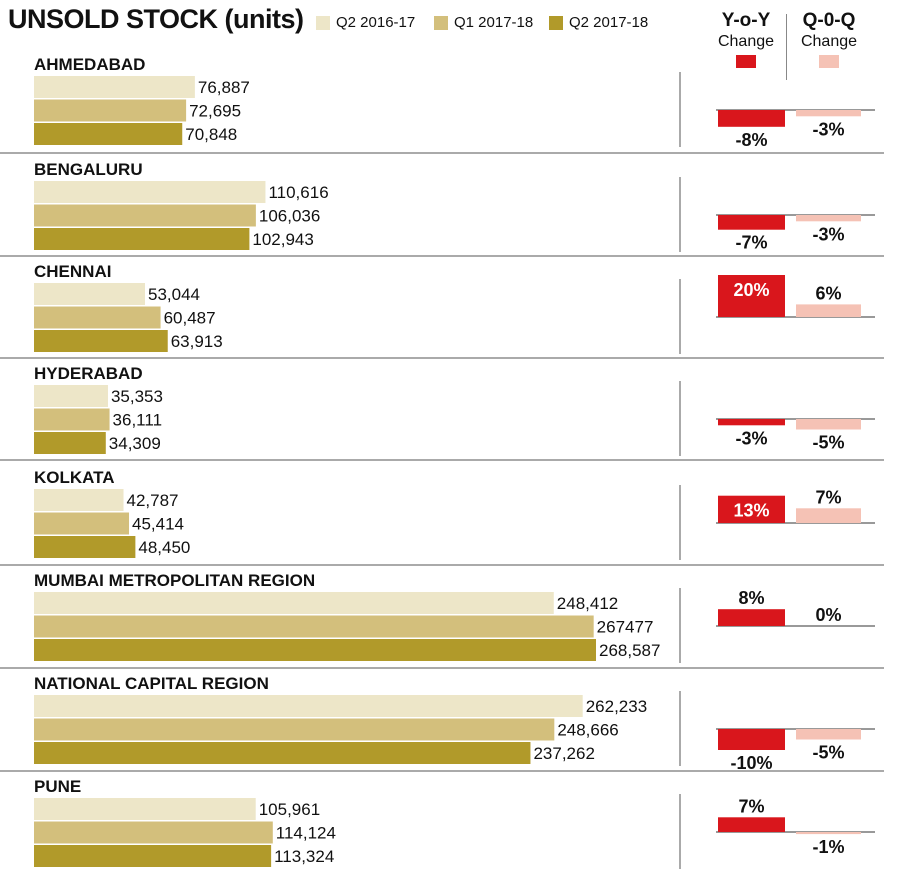  What do you see at coordinates (110, 110) in the screenshot?
I see `bar-ahmedabad-s1` at bounding box center [110, 110].